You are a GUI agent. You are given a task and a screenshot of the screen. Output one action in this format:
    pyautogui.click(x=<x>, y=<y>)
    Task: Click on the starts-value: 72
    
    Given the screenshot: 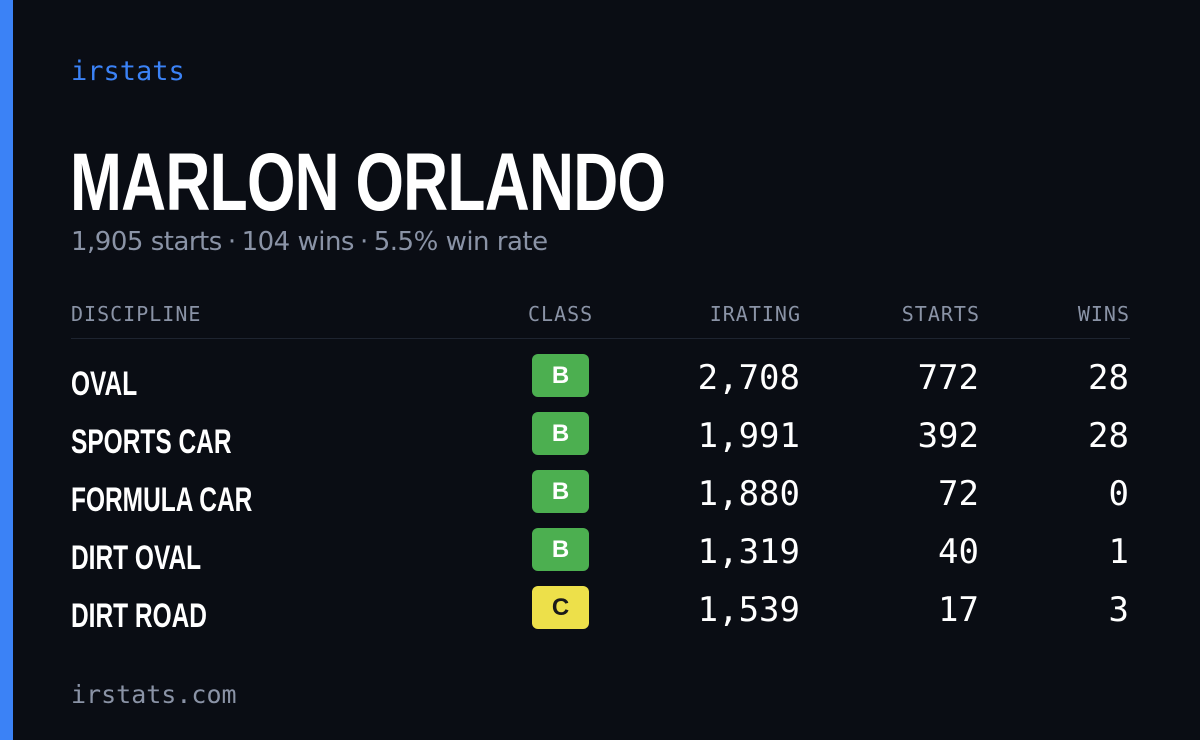 What is the action you would take?
    pyautogui.click(x=958, y=494)
    